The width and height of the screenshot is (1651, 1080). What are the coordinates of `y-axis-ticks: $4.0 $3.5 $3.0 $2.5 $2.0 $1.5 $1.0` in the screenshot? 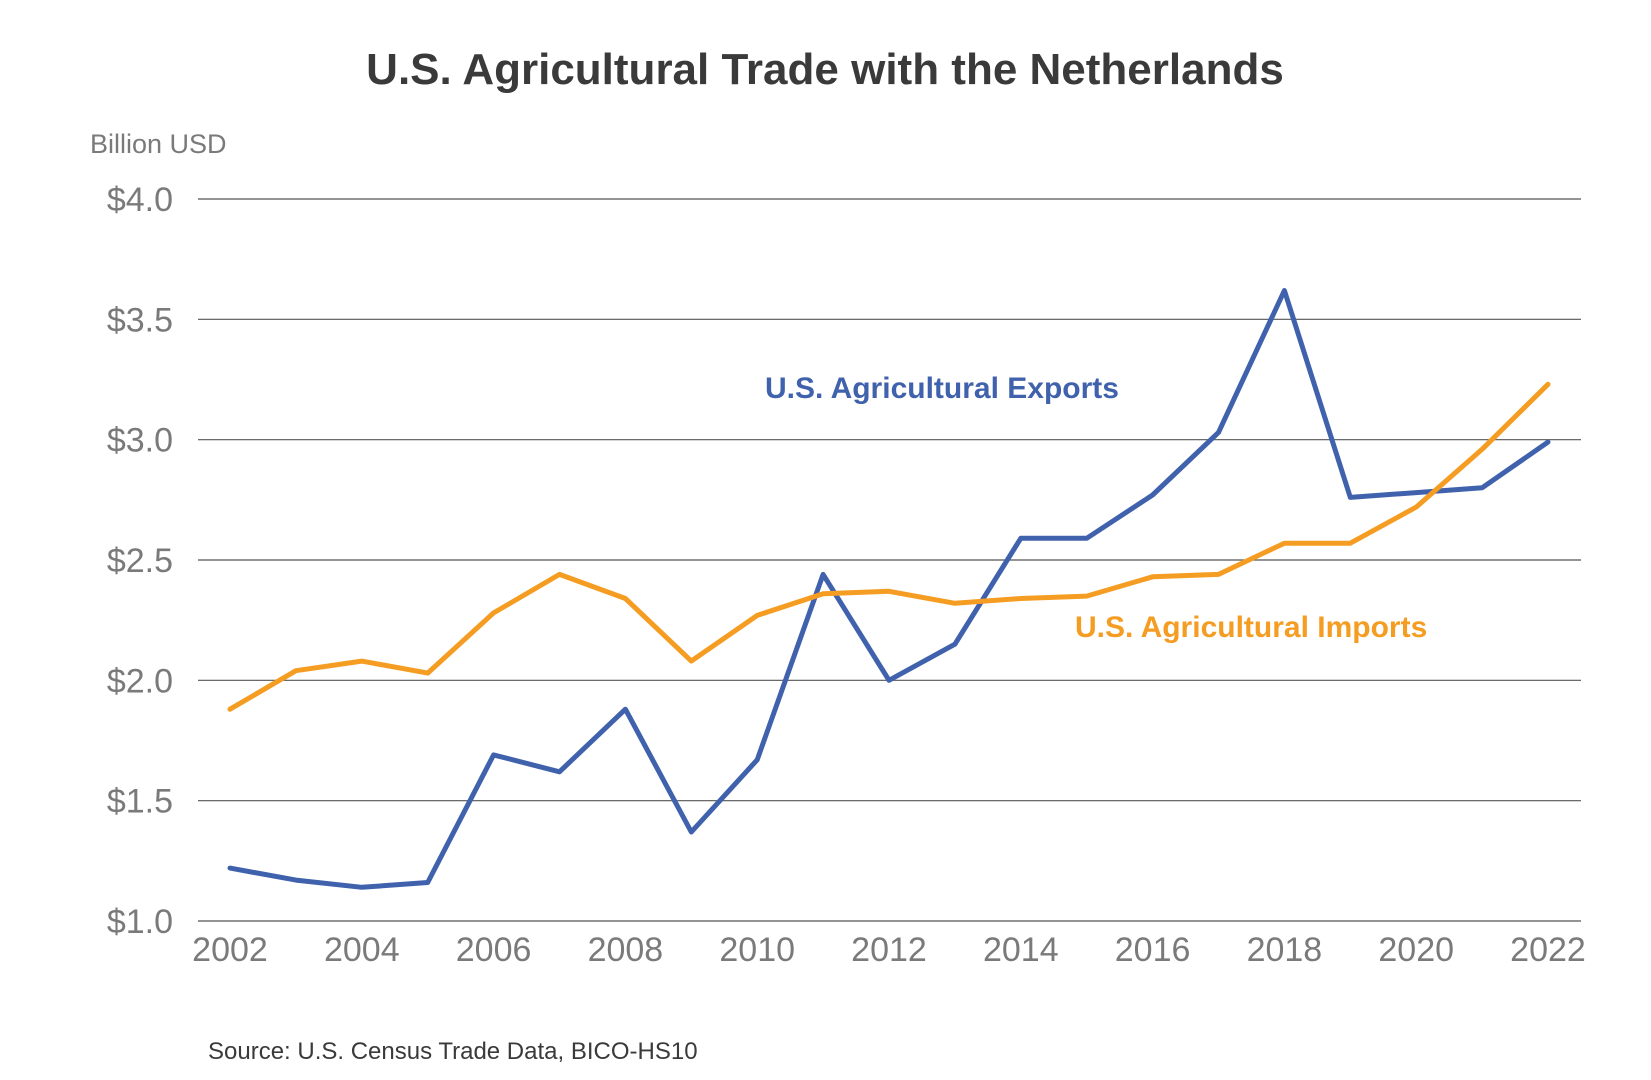 It's located at (140, 561).